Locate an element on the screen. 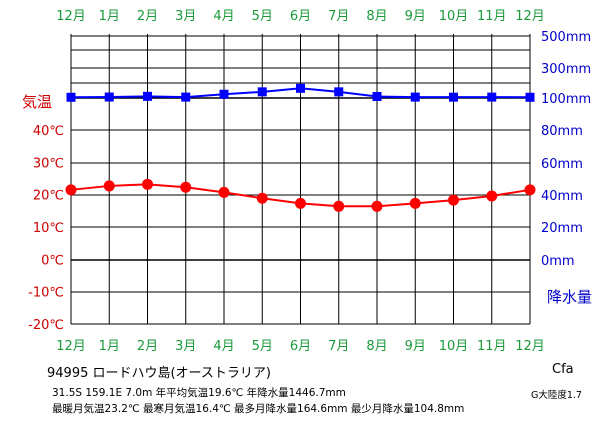 The image size is (611, 425). month-label-top: 6月 is located at coordinates (300, 16).